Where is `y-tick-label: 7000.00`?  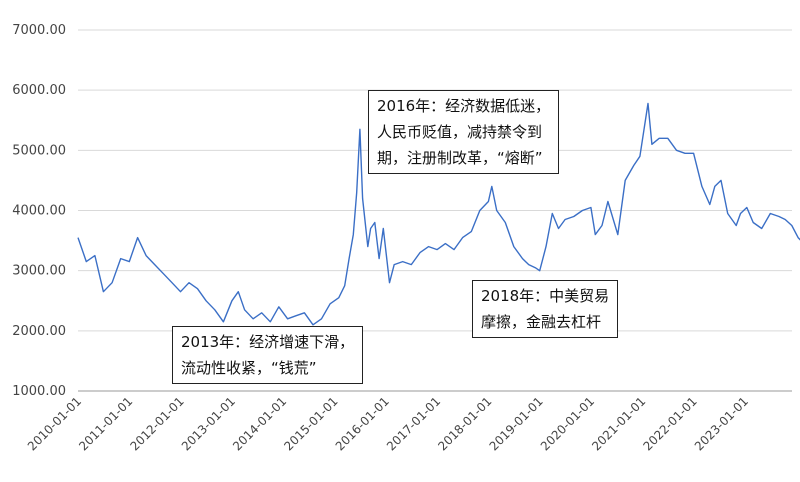
y-tick-label: 7000.00 is located at coordinates (39, 30).